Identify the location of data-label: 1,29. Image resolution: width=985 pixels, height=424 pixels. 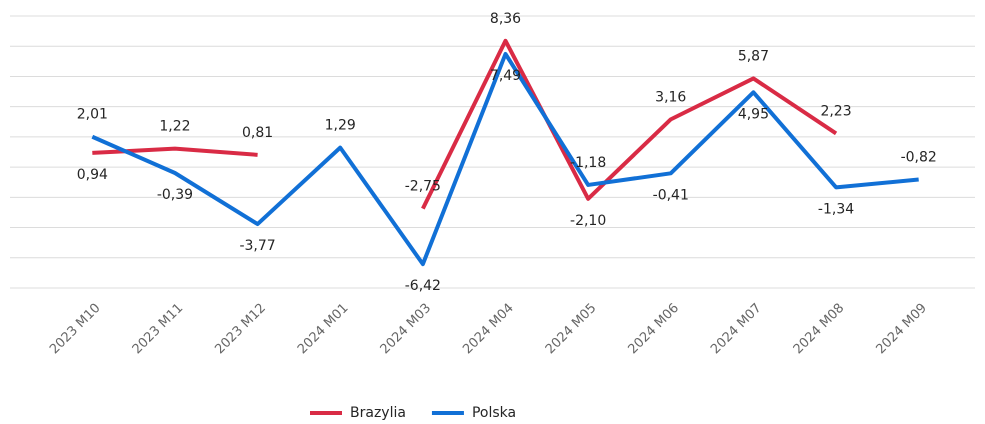
(340, 126).